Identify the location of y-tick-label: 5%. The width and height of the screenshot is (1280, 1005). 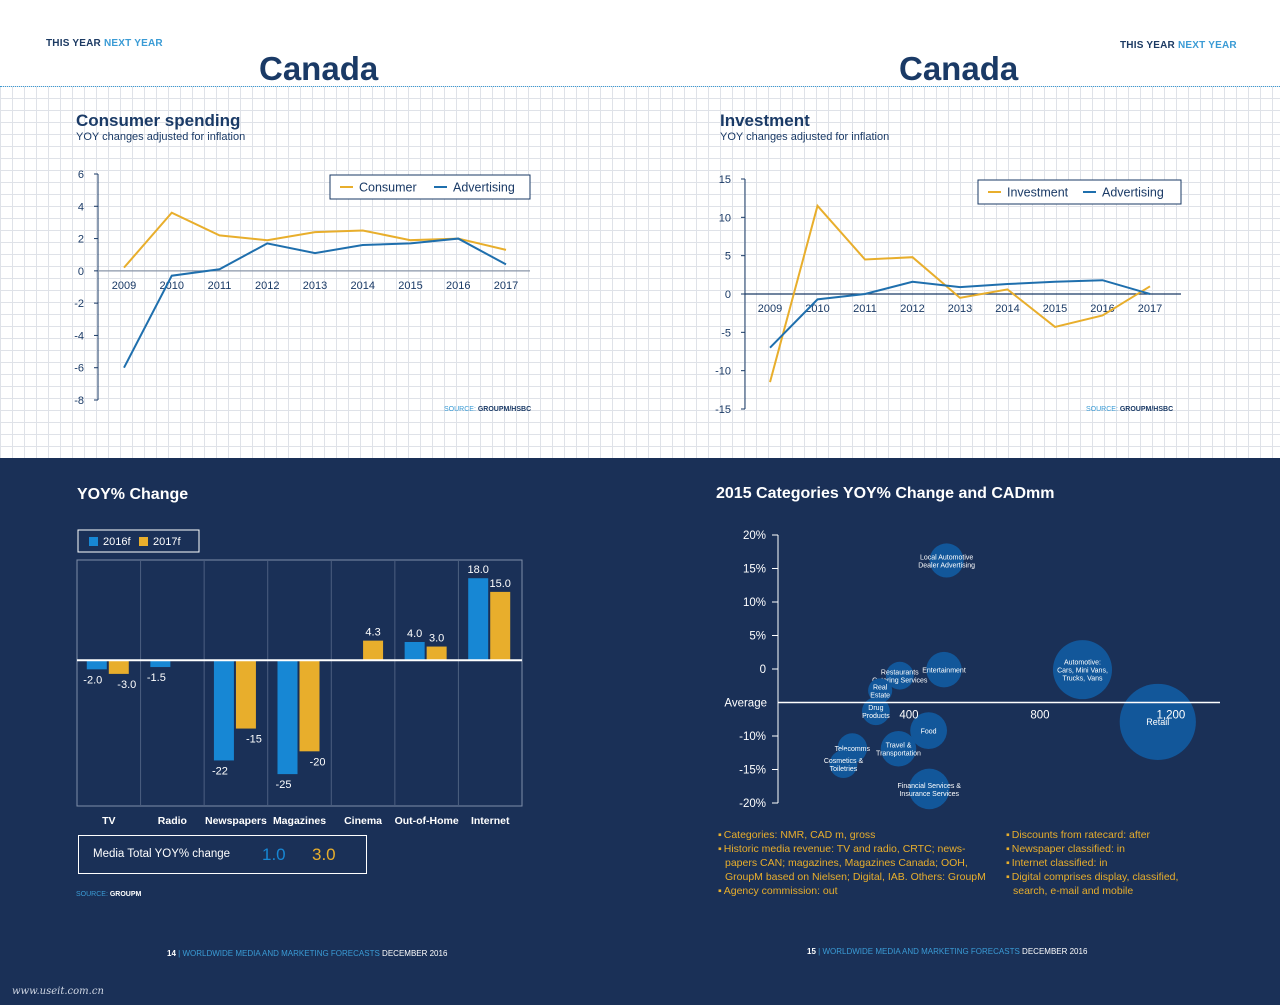
(757, 637).